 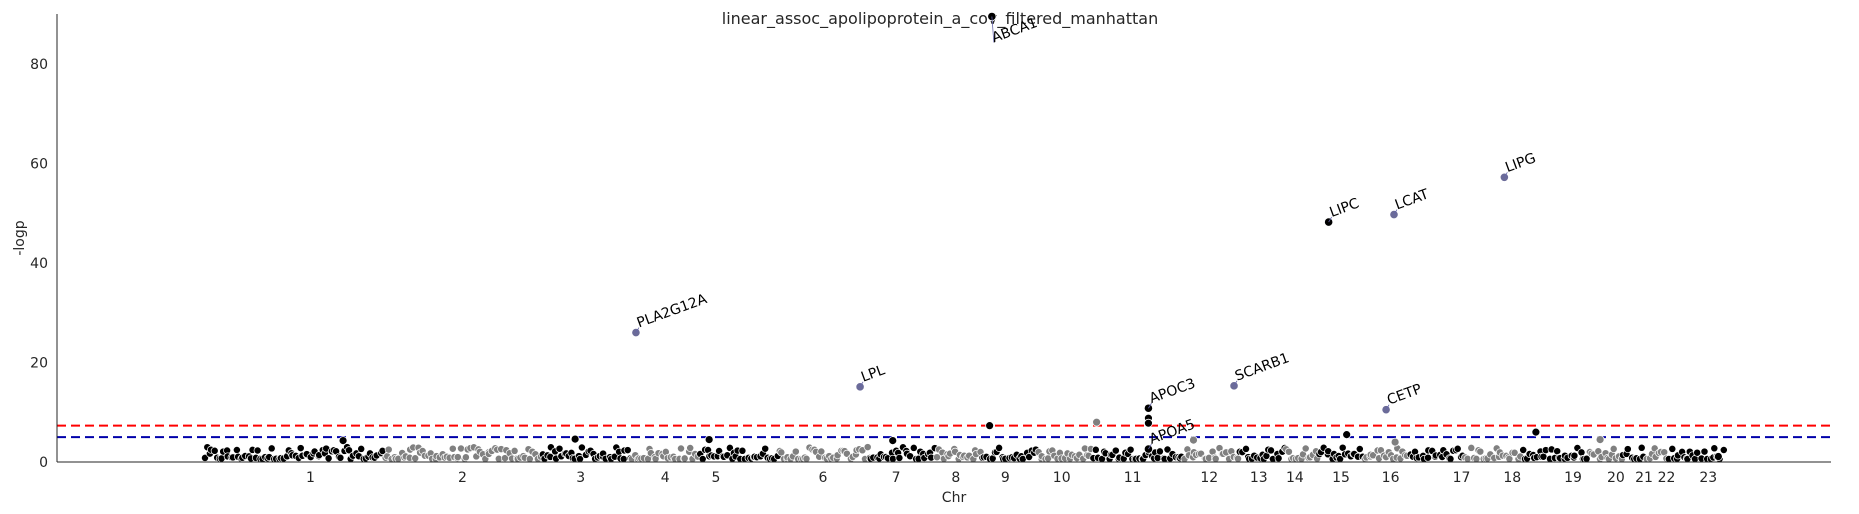 What do you see at coordinates (1395, 212) in the screenshot?
I see `gene-leader-lcat` at bounding box center [1395, 212].